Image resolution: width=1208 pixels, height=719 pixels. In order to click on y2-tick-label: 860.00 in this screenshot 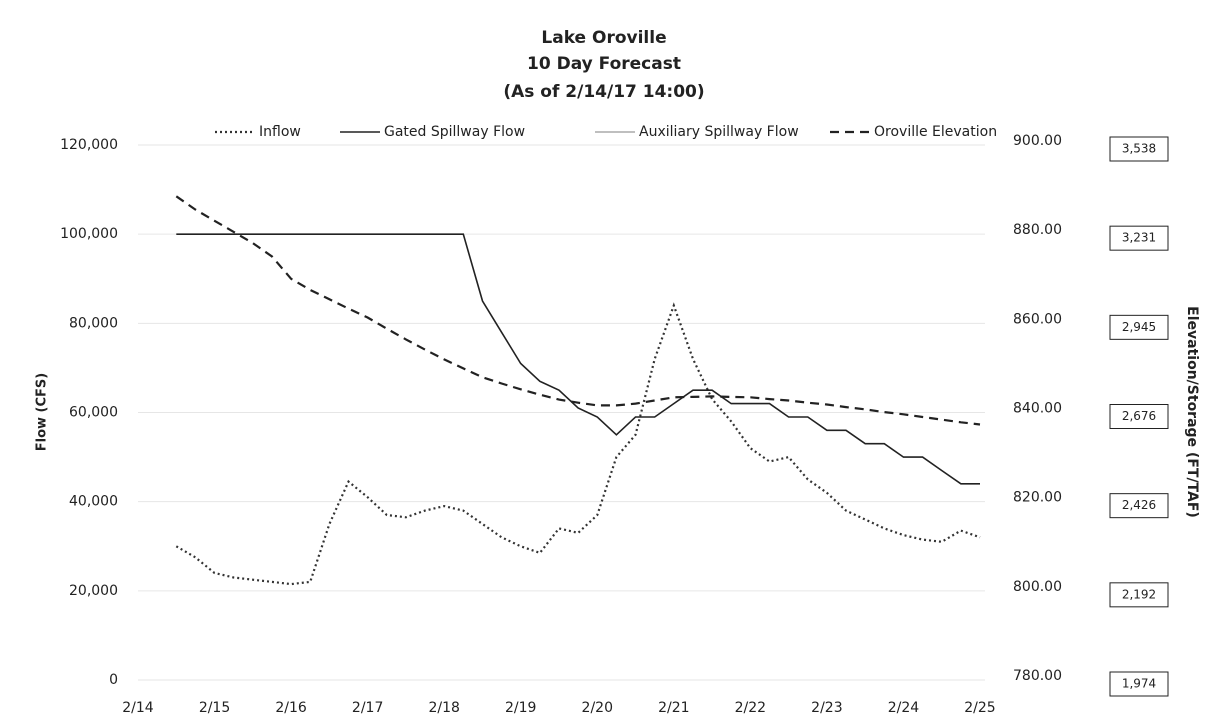, I will do `click(1037, 319)`.